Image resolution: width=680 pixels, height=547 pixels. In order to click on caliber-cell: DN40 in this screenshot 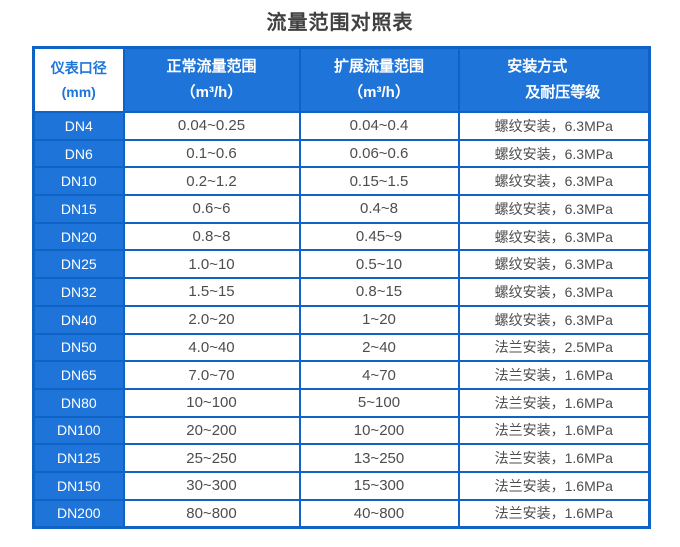, I will do `click(78, 319)`.